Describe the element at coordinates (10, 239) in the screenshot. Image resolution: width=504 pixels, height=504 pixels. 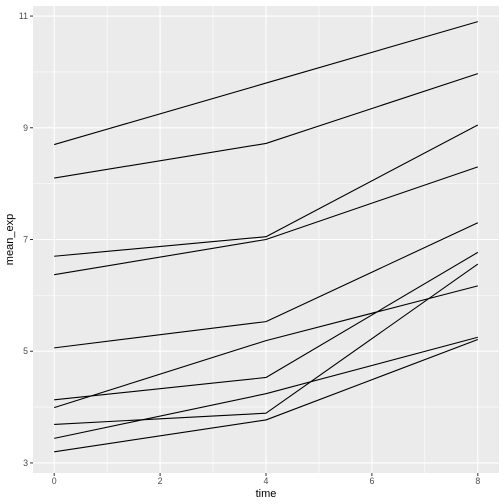
I see `y-axis-title: mean_exp` at that location.